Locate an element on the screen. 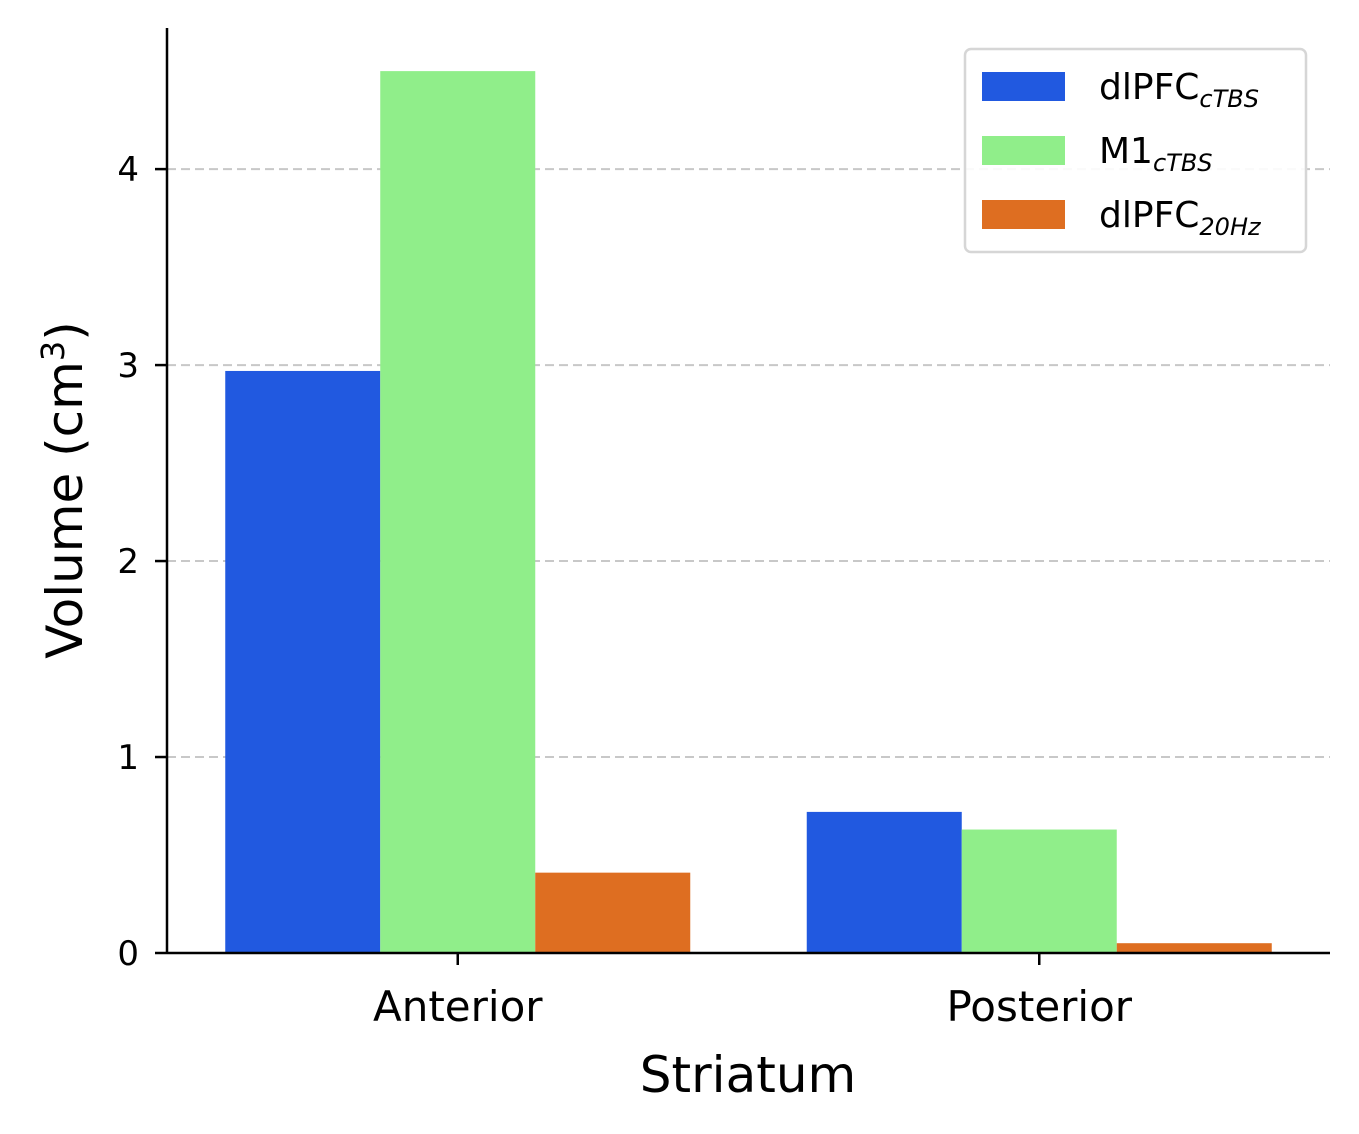  legend-label: dlPFC20Hz is located at coordinates (1180, 218).